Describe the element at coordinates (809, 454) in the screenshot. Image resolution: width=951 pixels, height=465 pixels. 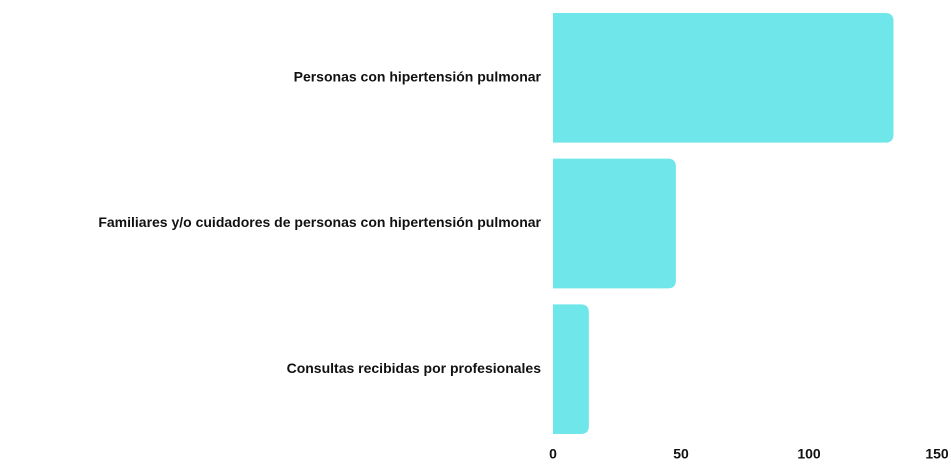
I see `x-tick-label: 100` at that location.